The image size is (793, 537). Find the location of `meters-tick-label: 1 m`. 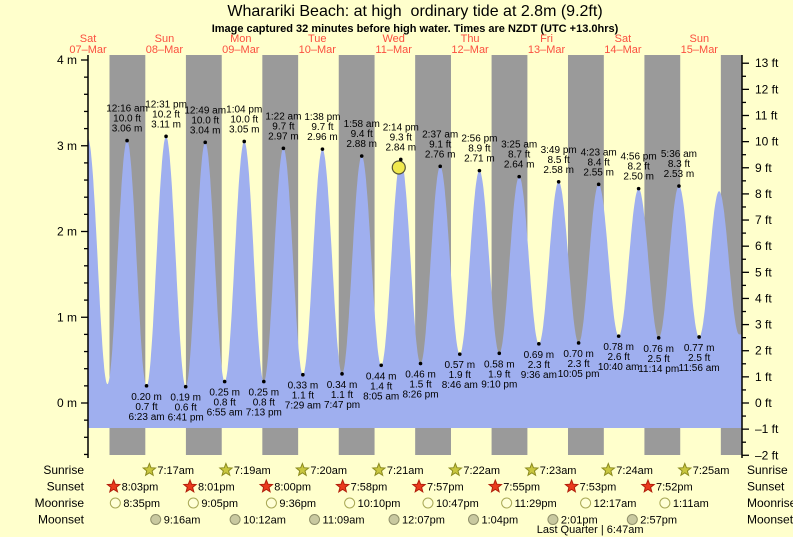

meters-tick-label: 1 m is located at coordinates (67, 317).